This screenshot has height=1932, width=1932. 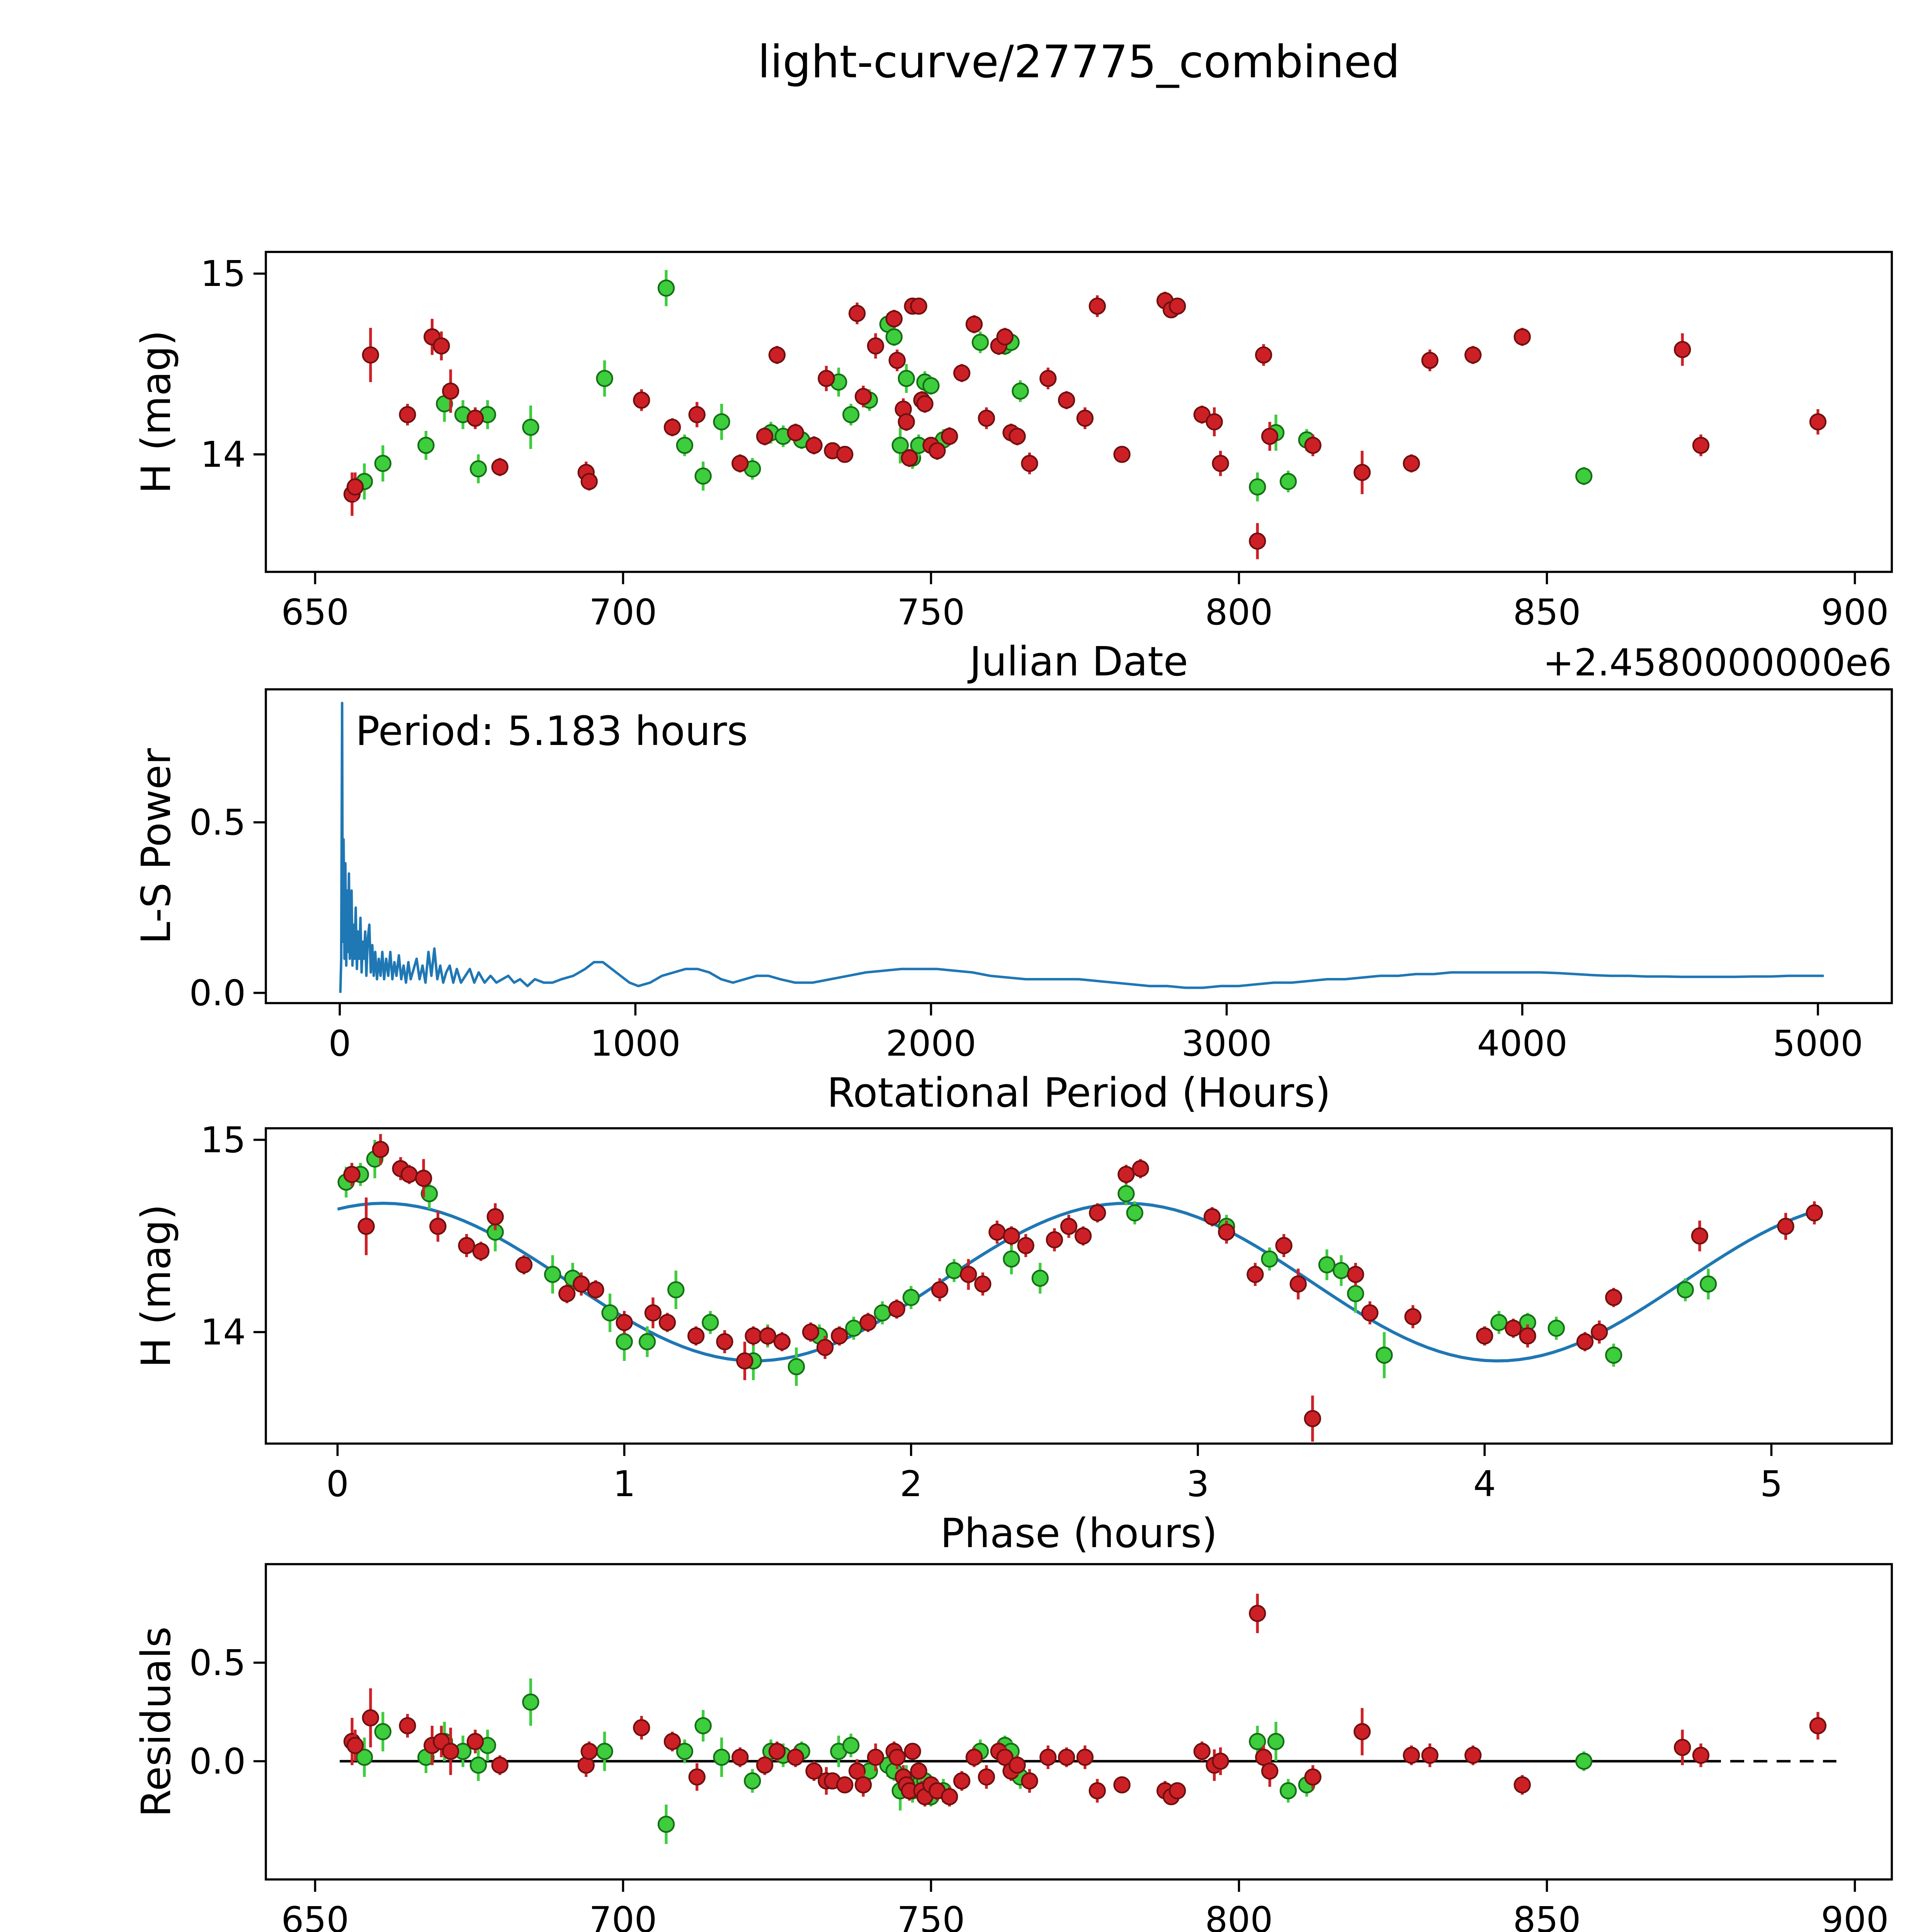 I want to click on x-tick-label: 650, so click(x=315, y=613).